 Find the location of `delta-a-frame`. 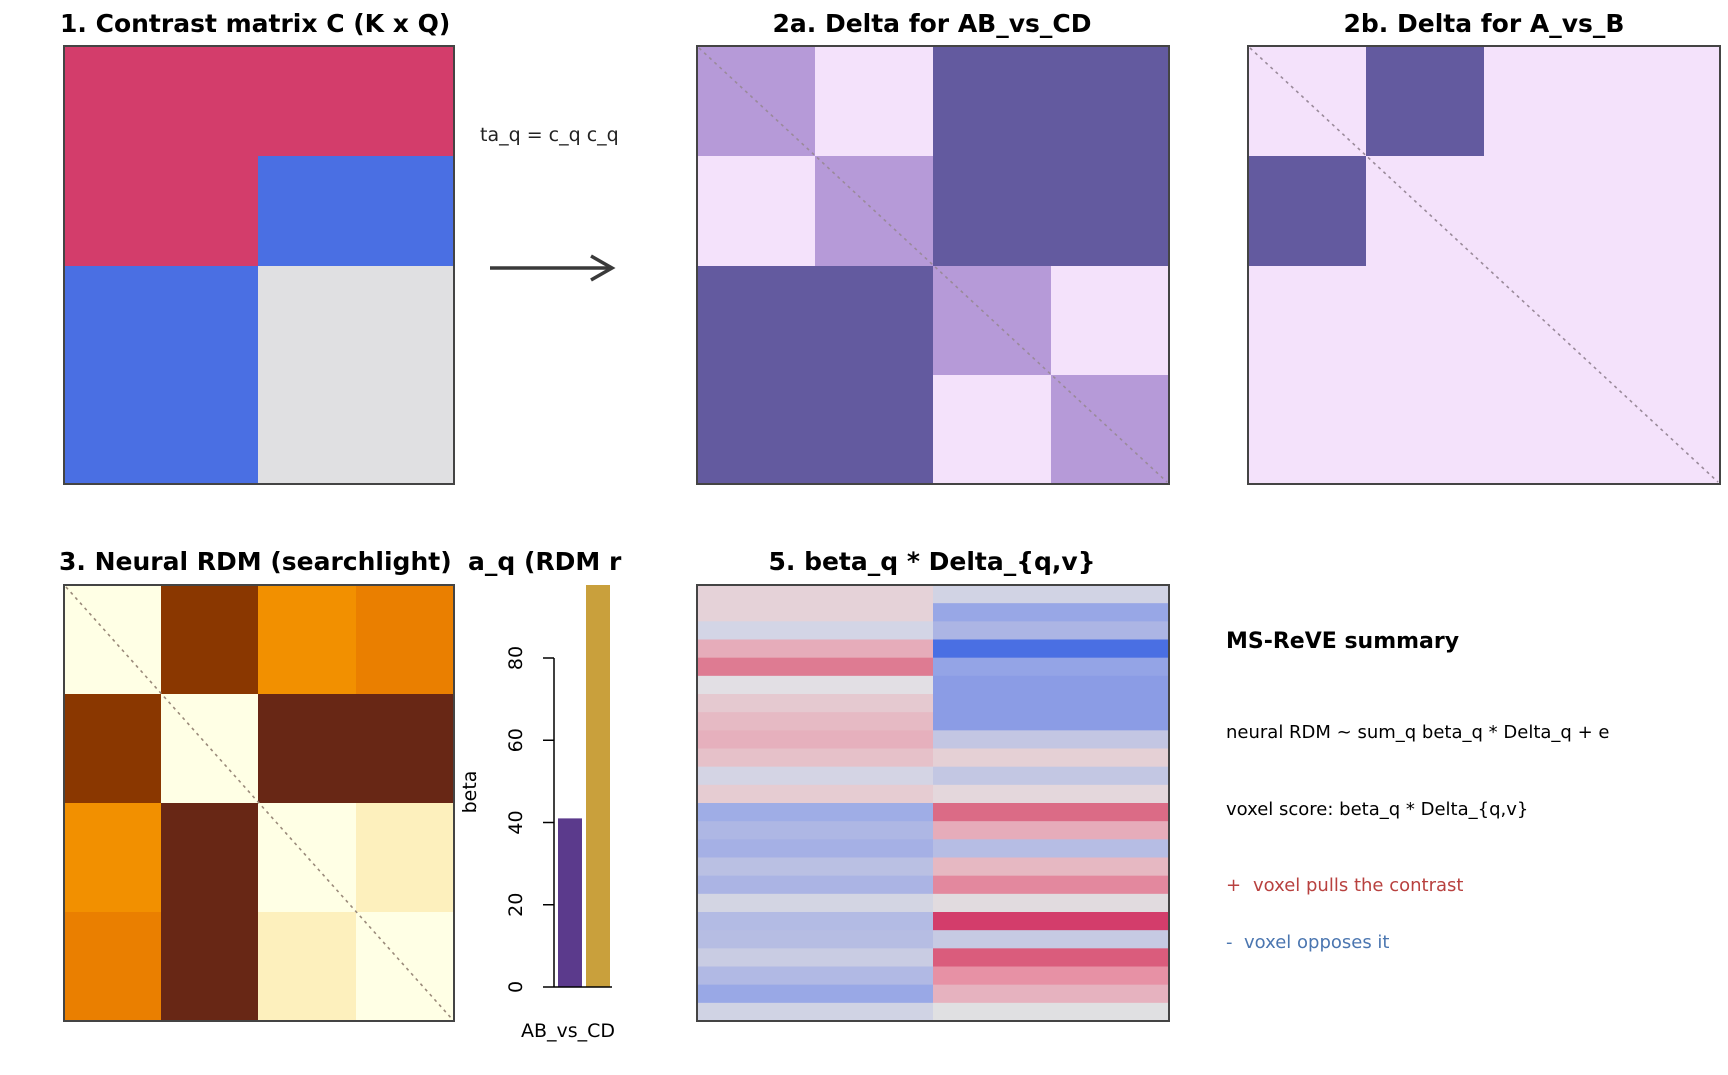

delta-a-frame is located at coordinates (1484, 265).